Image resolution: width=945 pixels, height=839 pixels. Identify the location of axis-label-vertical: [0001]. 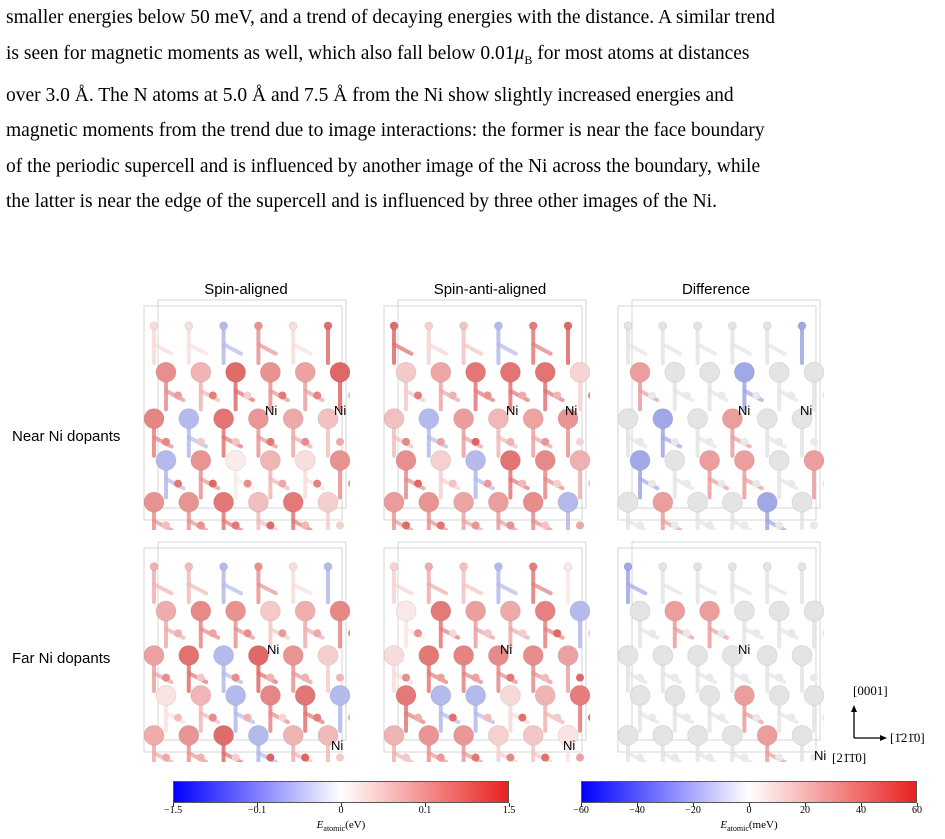
(870, 690).